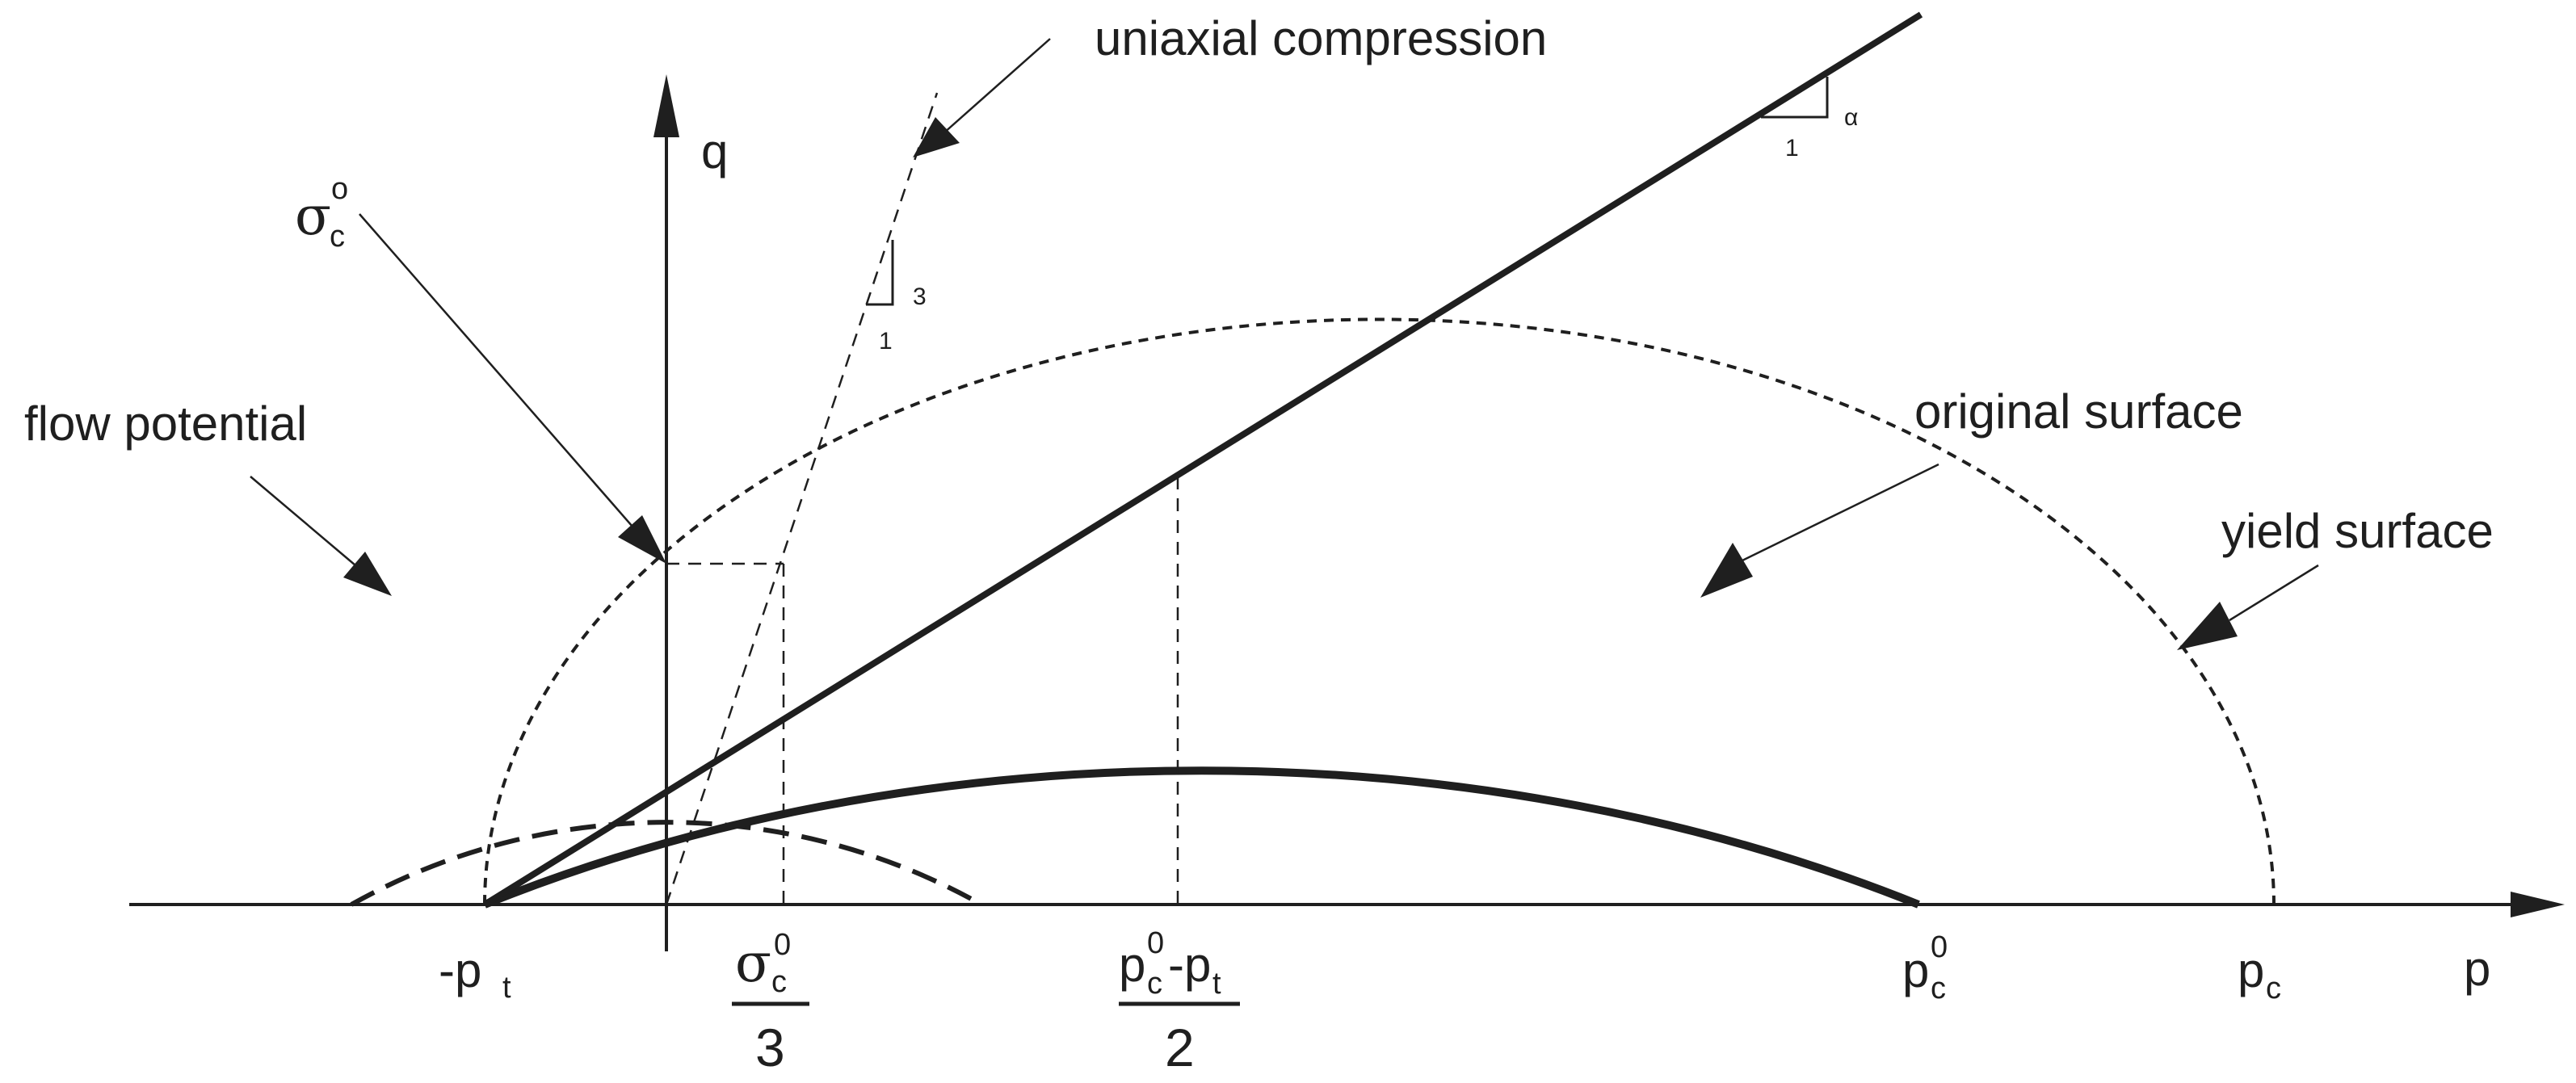 Image resolution: width=2576 pixels, height=1083 pixels. What do you see at coordinates (920, 296) in the screenshot?
I see `uniaxial-rise-label: 3` at bounding box center [920, 296].